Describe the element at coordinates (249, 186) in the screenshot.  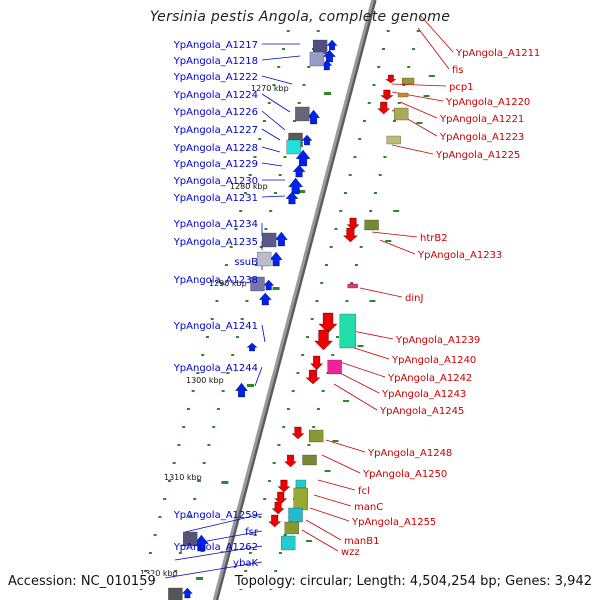
I see `scale-tick-label: 1280 kbp` at that location.